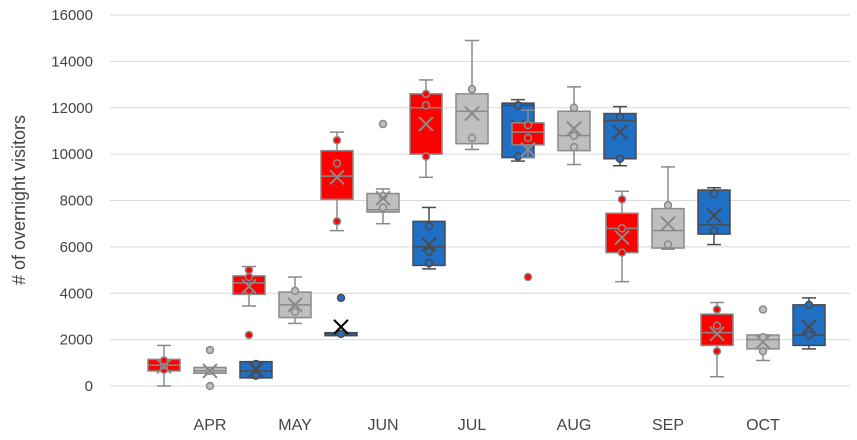 Image resolution: width=857 pixels, height=440 pixels. What do you see at coordinates (72, 154) in the screenshot?
I see `y-tick-label: 10000` at bounding box center [72, 154].